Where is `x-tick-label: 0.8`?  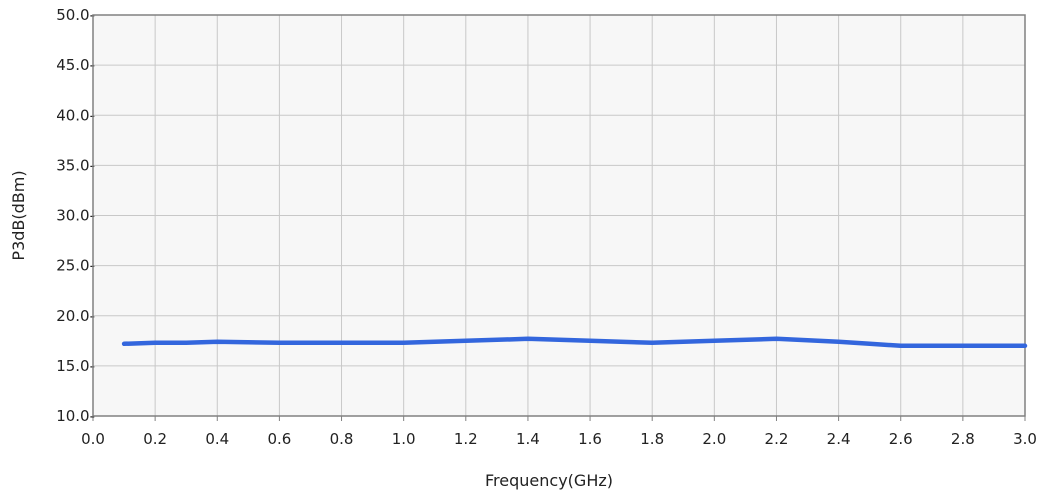 x-tick-label: 0.8 is located at coordinates (342, 439).